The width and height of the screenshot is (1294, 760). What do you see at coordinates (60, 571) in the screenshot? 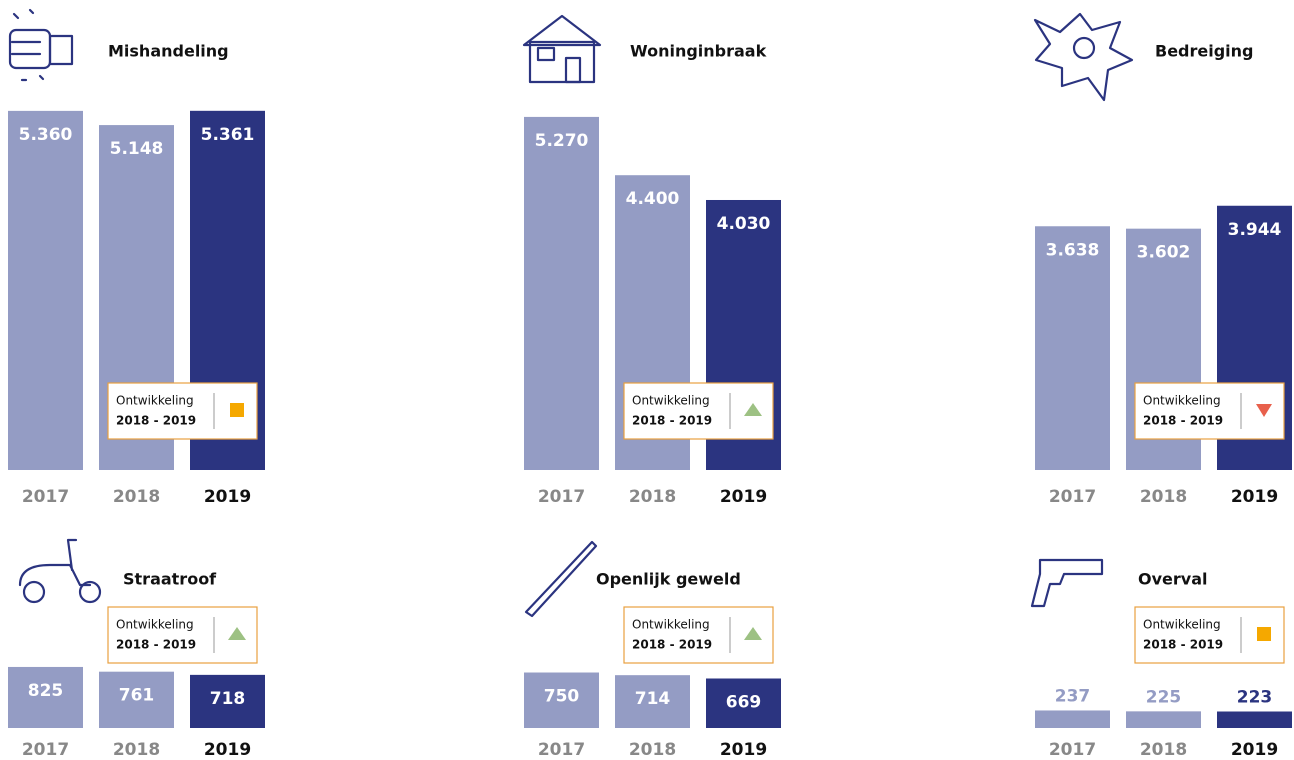
I see `icon-scooter` at bounding box center [60, 571].